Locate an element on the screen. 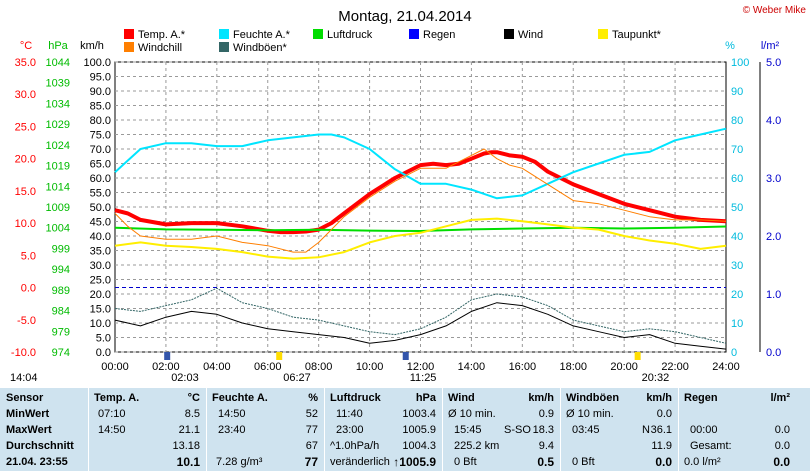 The height and width of the screenshot is (471, 810). tick-label-celsius: -10.0 is located at coordinates (23, 353).